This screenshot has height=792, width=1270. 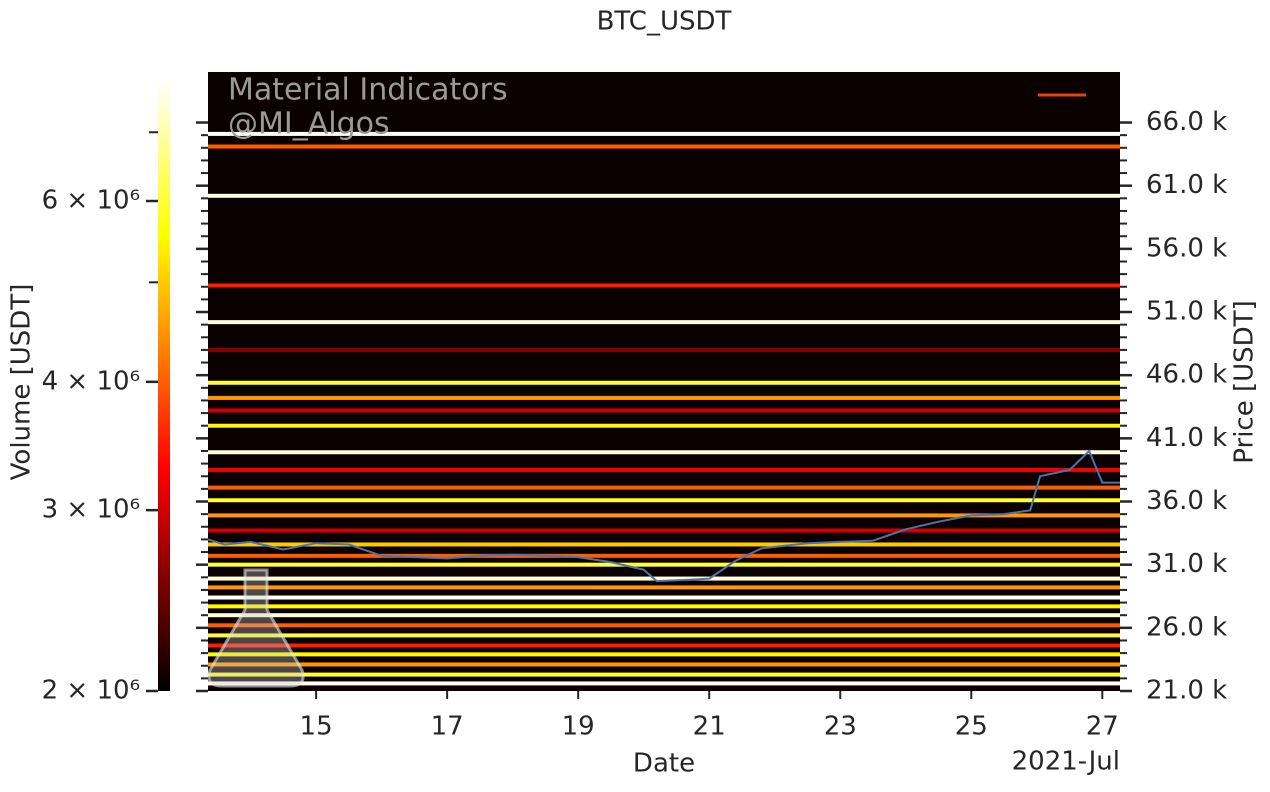 What do you see at coordinates (22, 382) in the screenshot?
I see `colorbar-label: Volume [USDT]` at bounding box center [22, 382].